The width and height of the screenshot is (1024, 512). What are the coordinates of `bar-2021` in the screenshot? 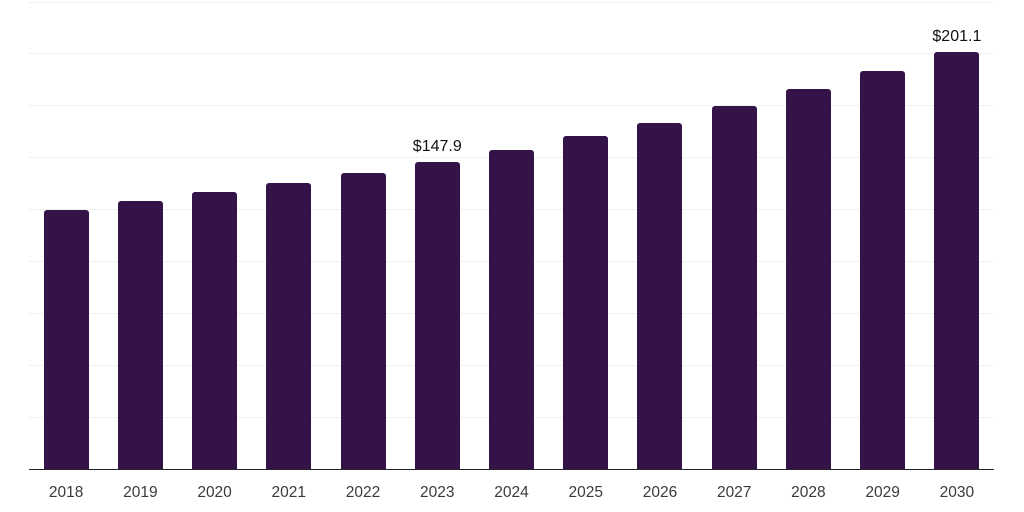 It's located at (289, 325).